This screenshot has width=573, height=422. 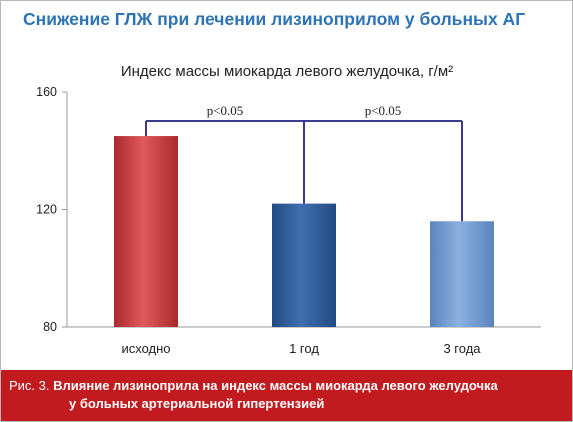 I want to click on caption-label: Рис. 3., so click(x=29, y=385).